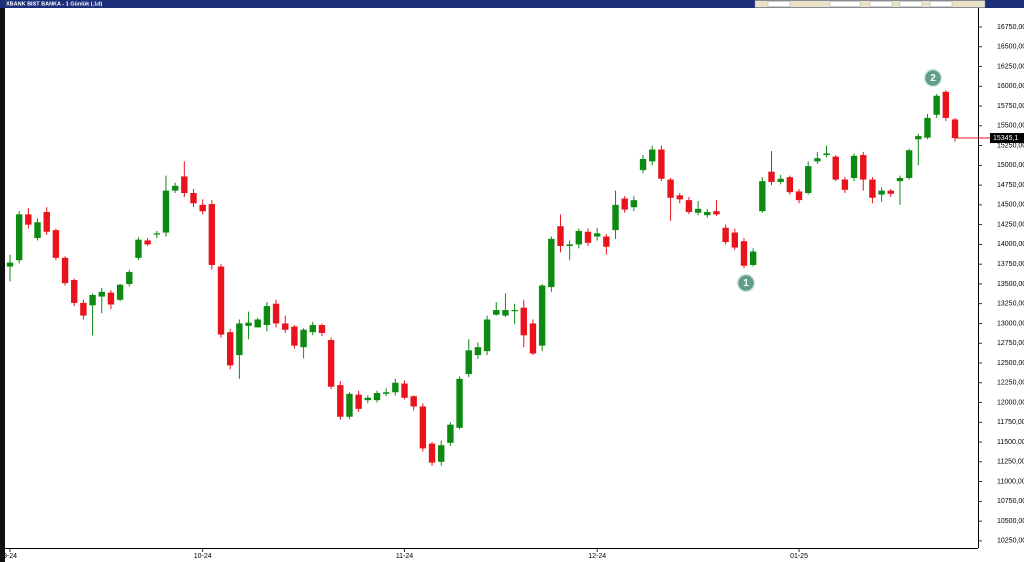 This screenshot has width=1024, height=562. Describe the element at coordinates (1010, 402) in the screenshot. I see `y-tick-label: 12000,00` at that location.